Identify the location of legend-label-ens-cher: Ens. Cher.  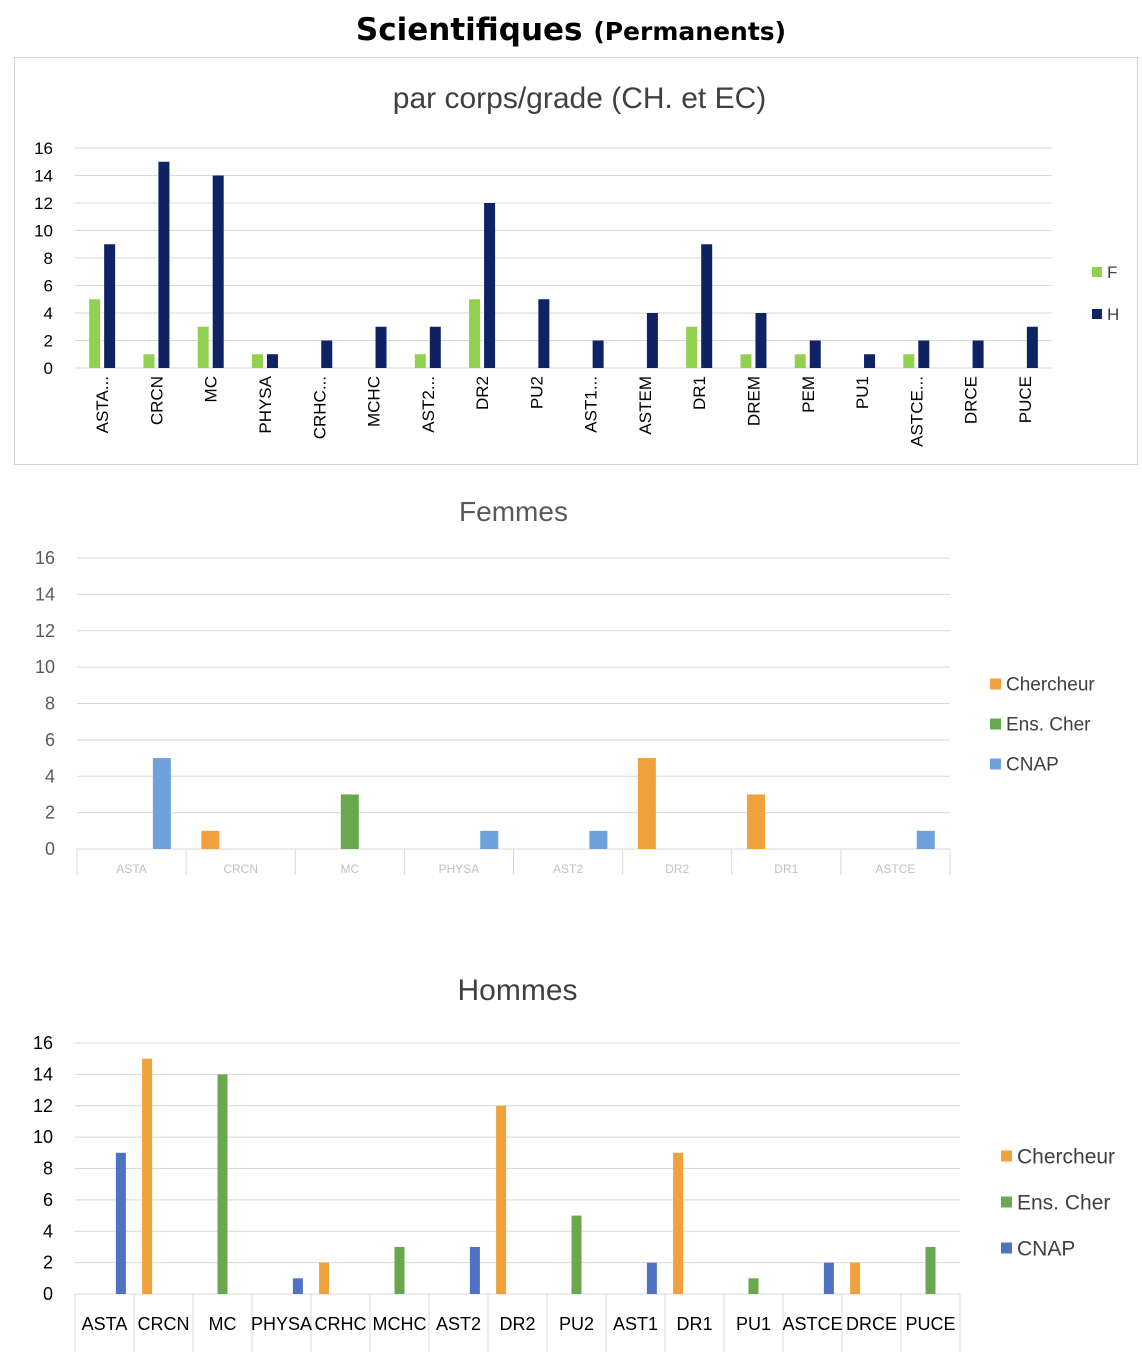
(1063, 1202).